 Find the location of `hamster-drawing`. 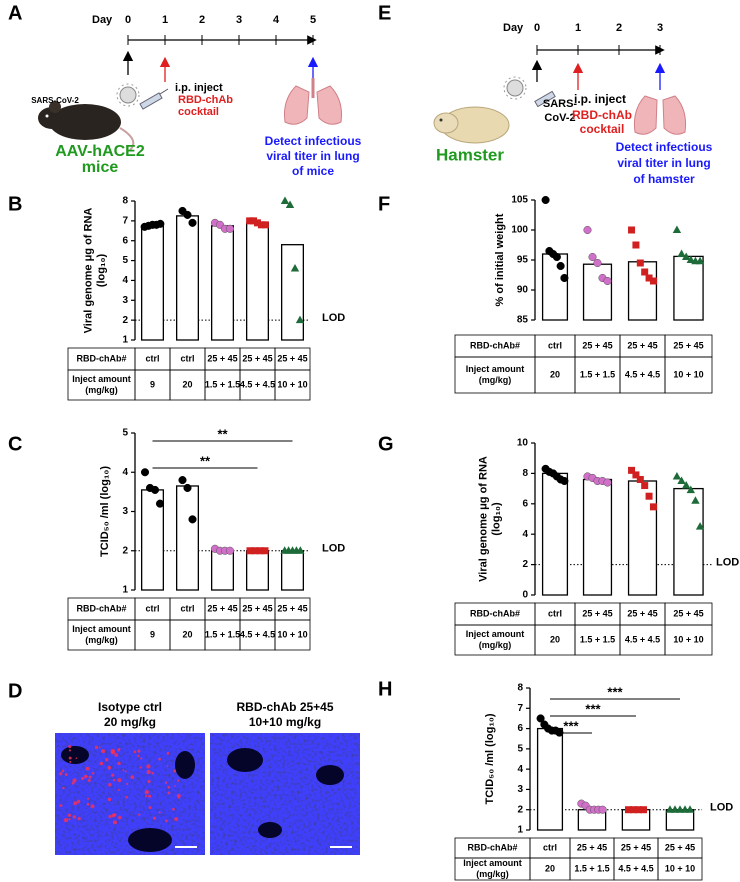

hamster-drawing is located at coordinates (471, 125).